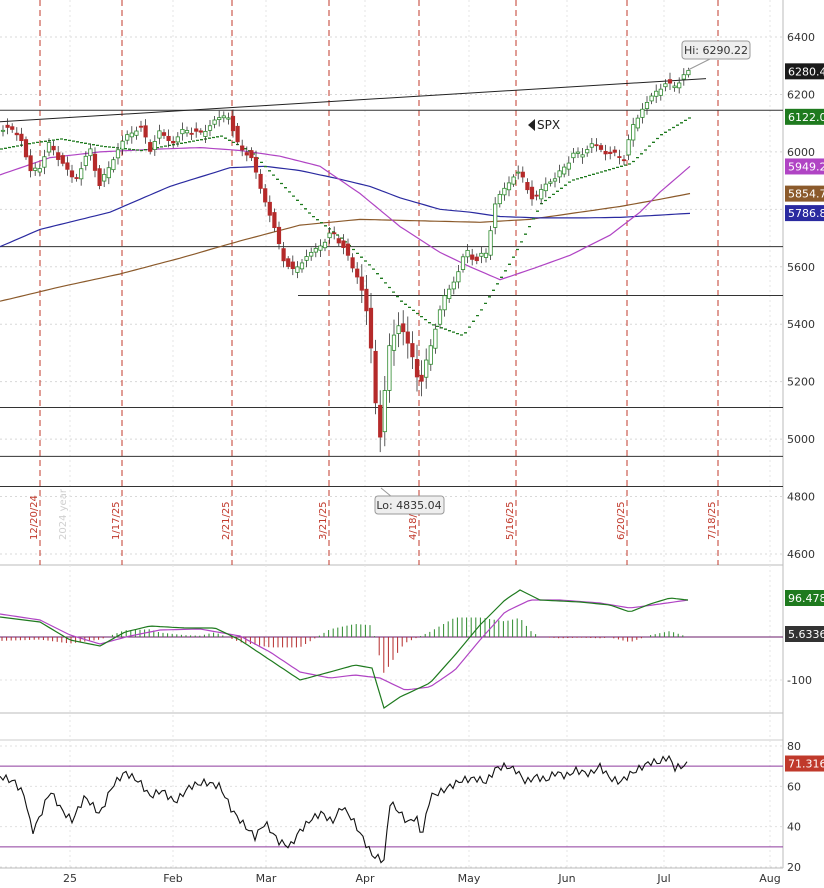 Image resolution: width=824 pixels, height=888 pixels. What do you see at coordinates (794, 746) in the screenshot?
I see `rsi-tick-label: 80` at bounding box center [794, 746].